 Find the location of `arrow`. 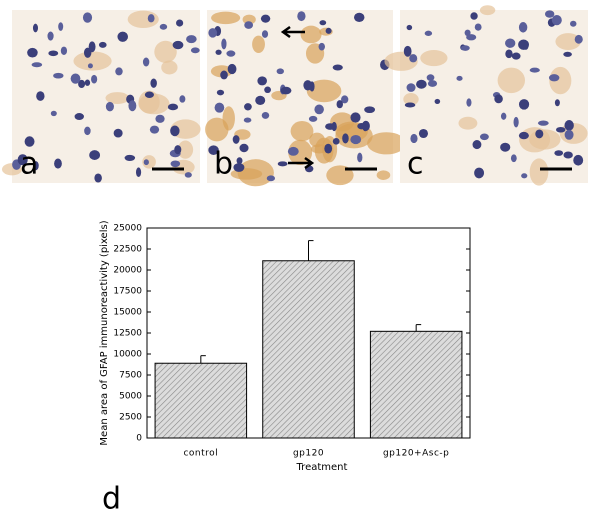

arrow is located at coordinates (292, 32).